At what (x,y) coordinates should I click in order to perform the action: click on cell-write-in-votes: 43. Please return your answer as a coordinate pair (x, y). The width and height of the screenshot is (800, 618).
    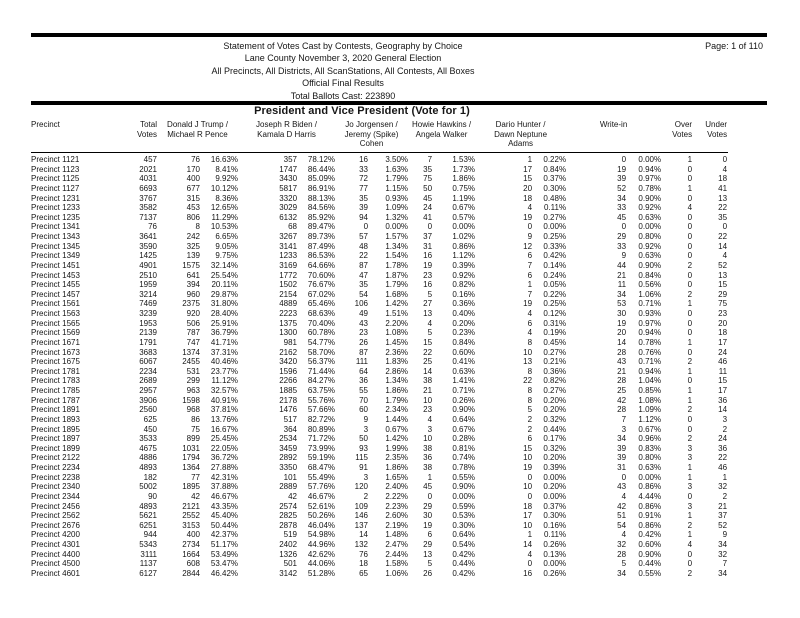
    Looking at the image, I should click on (622, 362).